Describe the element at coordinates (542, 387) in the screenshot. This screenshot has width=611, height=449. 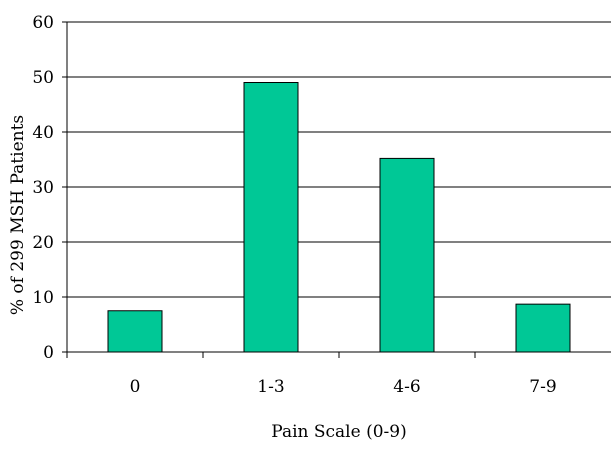
I see `x-tick-label: 7-9` at that location.